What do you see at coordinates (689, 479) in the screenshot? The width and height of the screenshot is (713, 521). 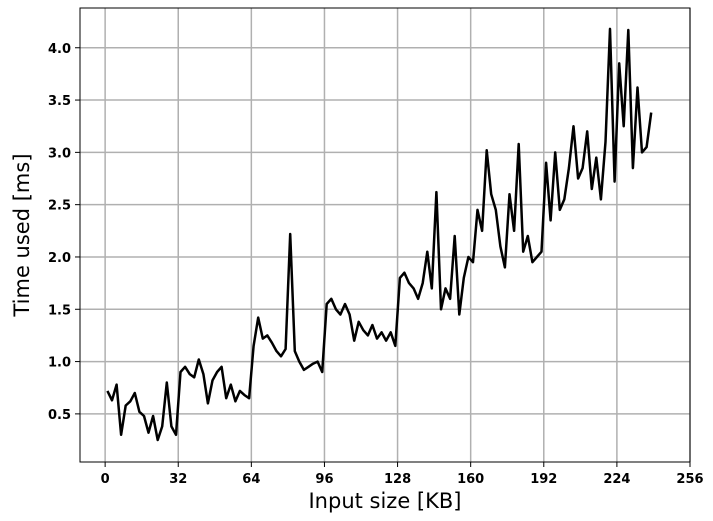 I see `x-tick-label: 256` at bounding box center [689, 479].